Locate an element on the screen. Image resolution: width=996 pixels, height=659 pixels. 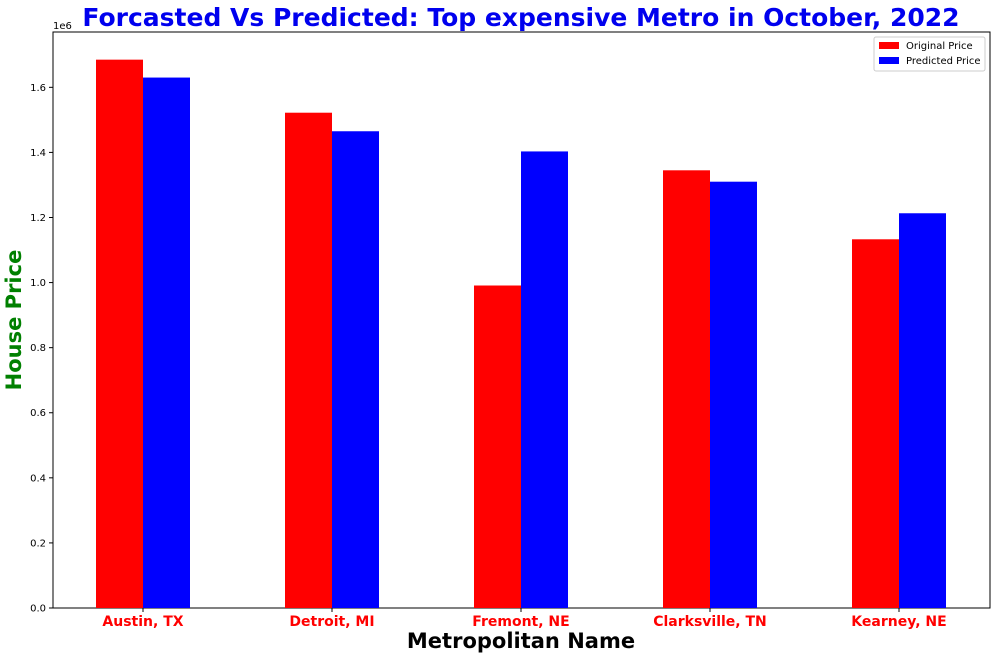
y-tick-label: 0.2 is located at coordinates (38, 543).